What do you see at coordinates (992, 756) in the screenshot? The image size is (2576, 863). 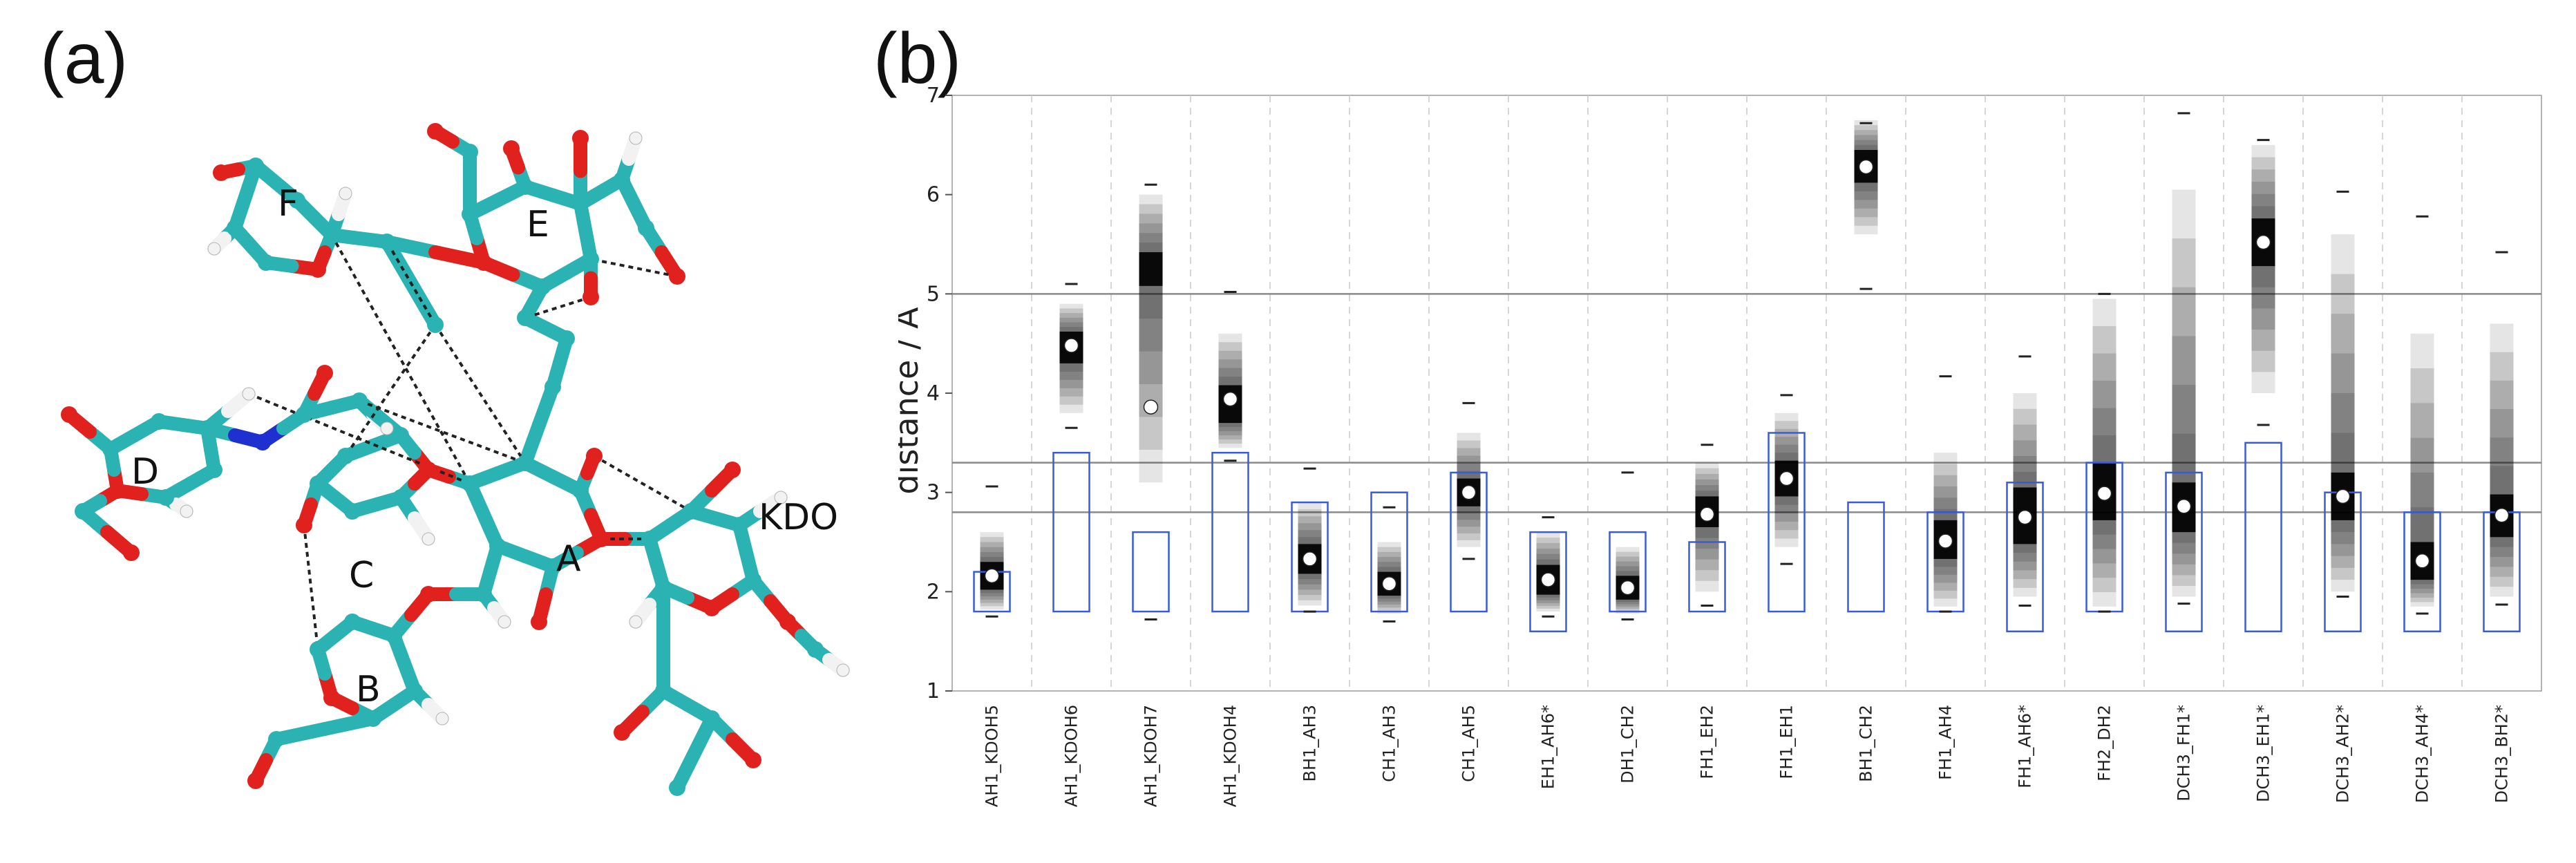 I see `x-category-label: AH1_KDOH5` at bounding box center [992, 756].